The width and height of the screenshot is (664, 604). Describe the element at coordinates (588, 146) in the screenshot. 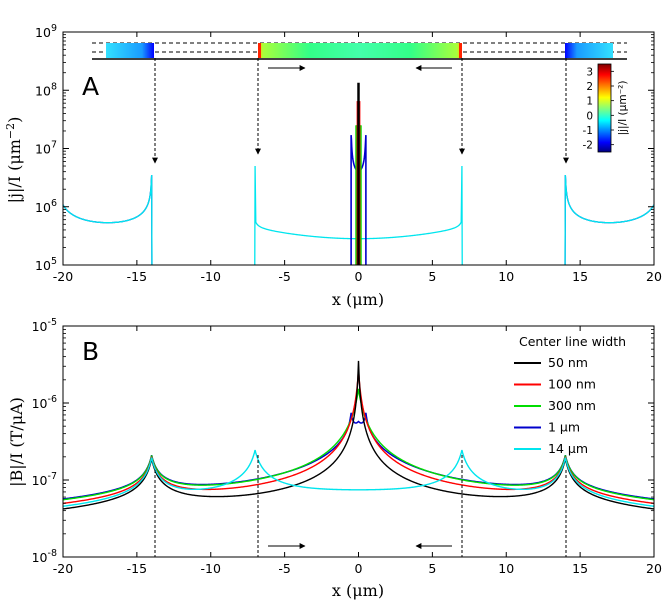

I see `colorbar-tick-label: -2` at that location.